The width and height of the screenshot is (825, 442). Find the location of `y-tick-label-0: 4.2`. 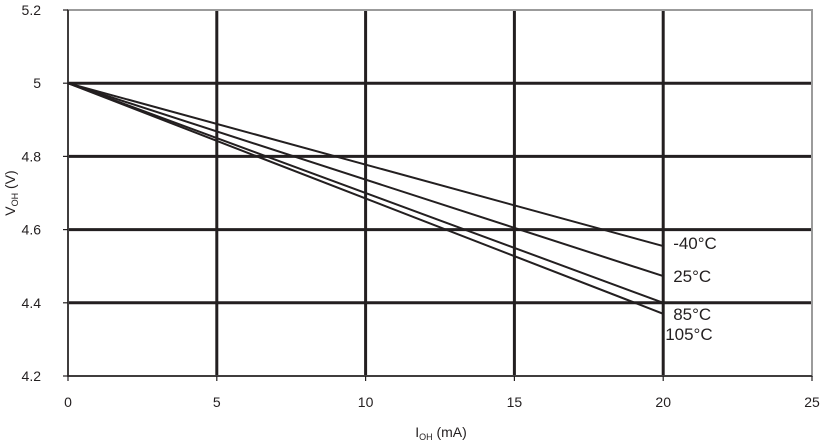

y-tick-label-0: 4.2 is located at coordinates (32, 376).